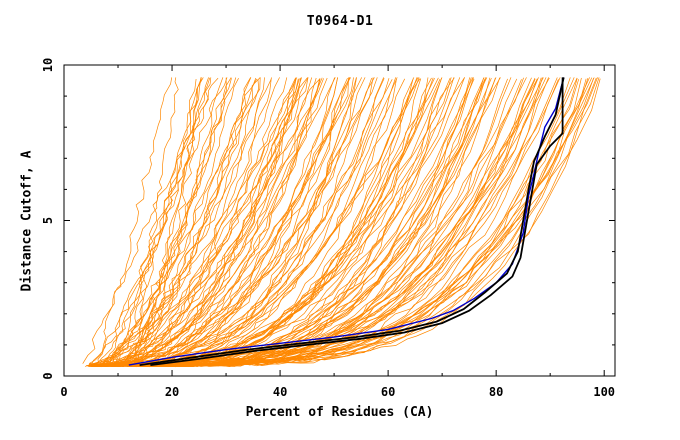  Describe the element at coordinates (48, 220) in the screenshot. I see `y-tick-label: 5` at that location.